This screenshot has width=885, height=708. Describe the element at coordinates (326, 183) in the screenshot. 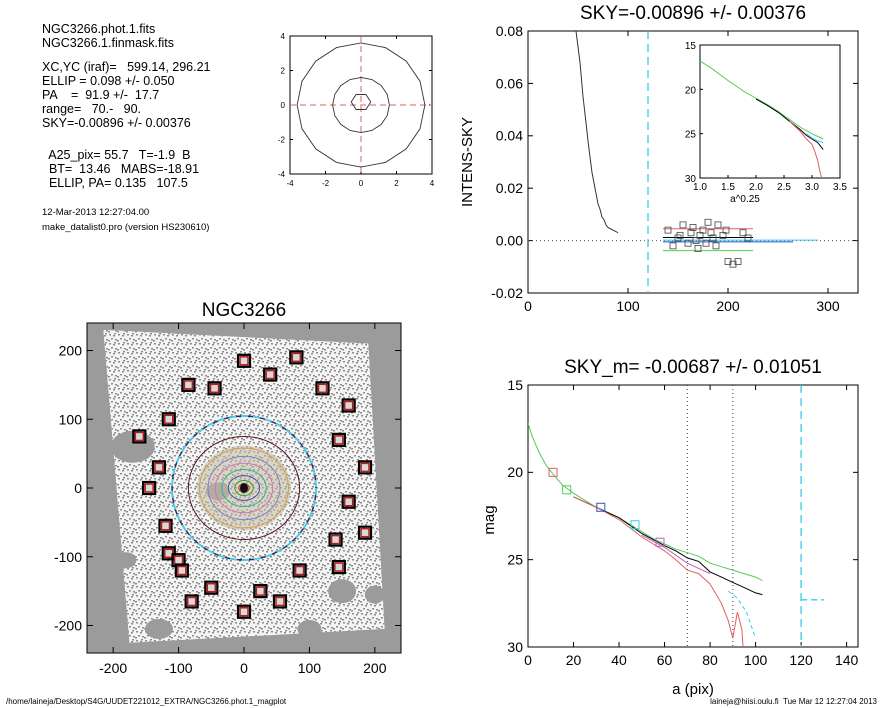

I see `ellipse-plot-xtick-label: -2` at that location.